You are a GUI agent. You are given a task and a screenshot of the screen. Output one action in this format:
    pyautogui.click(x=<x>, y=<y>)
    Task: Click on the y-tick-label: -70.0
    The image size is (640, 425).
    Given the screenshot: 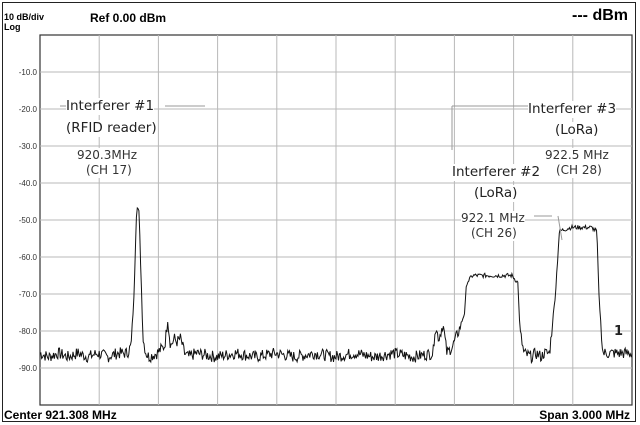 What is the action you would take?
    pyautogui.click(x=28, y=294)
    